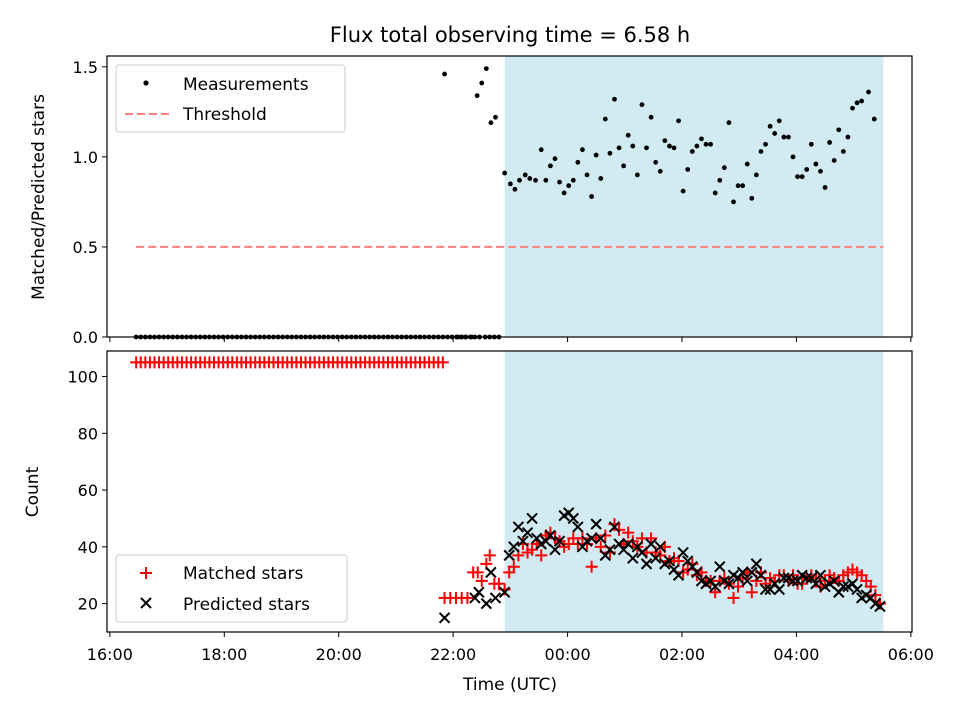  I want to click on y-tick-label: 1.0, so click(85, 157).